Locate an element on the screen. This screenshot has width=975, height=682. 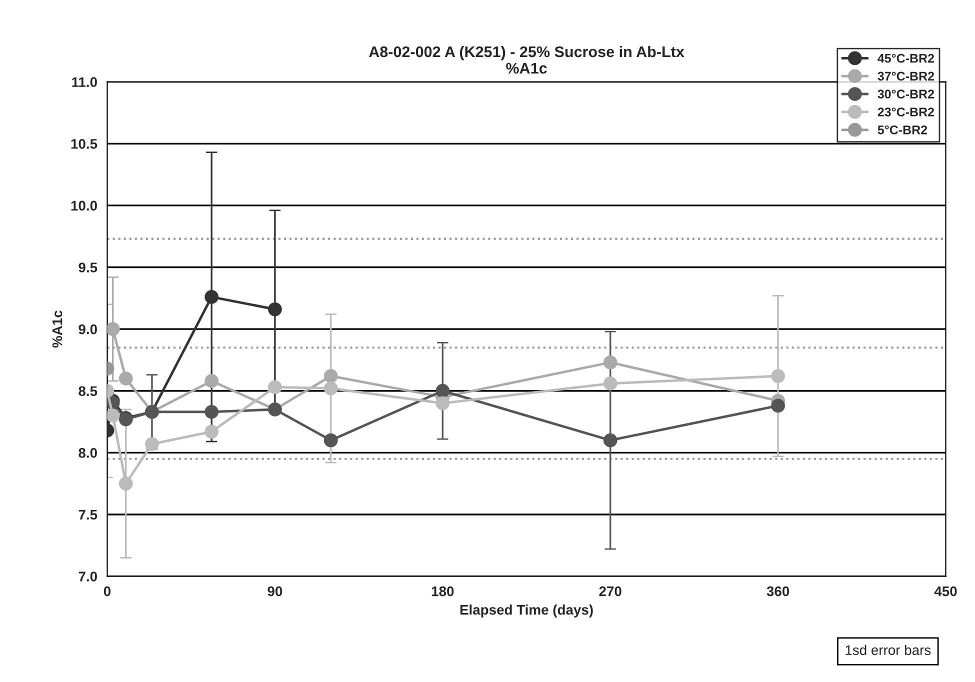
chart-title: A8-02-002 A (K251) - 25% Sucrose in Ab-Ltx %A1c is located at coordinates (526, 60).